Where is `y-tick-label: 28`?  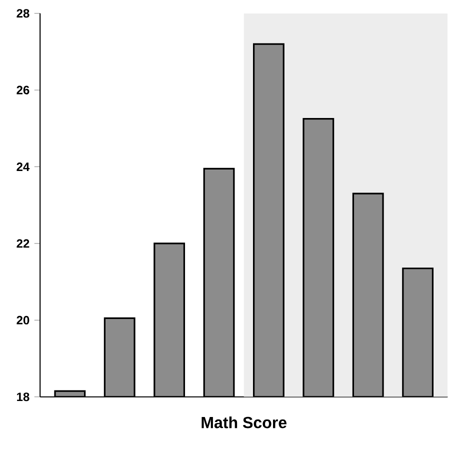 y-tick-label: 28 is located at coordinates (23, 13).